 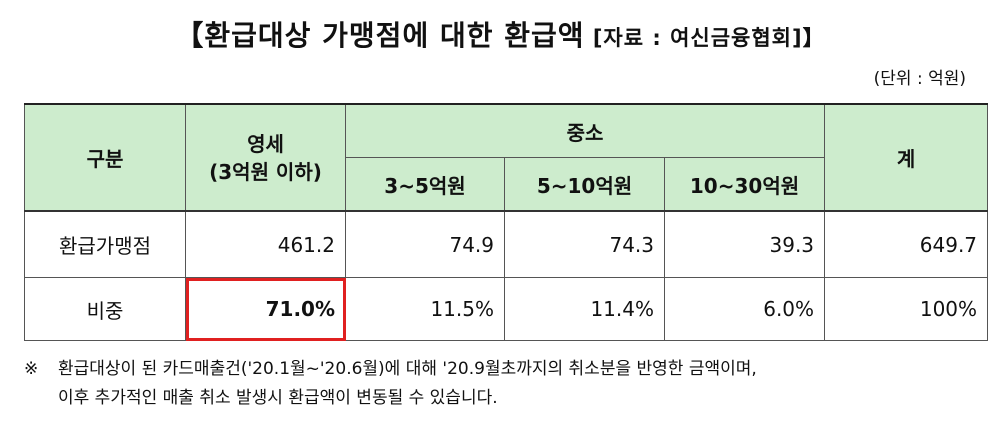 I want to click on table-cell: 100%, so click(x=906, y=309).